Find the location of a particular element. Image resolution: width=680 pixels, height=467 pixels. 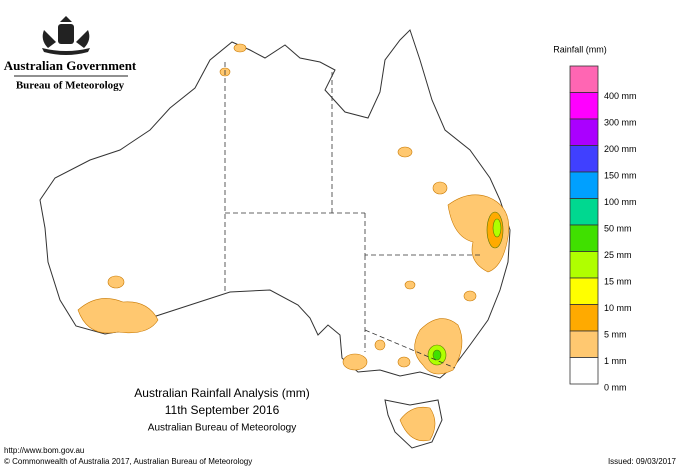

legend-label: 15 mm is located at coordinates (618, 281).